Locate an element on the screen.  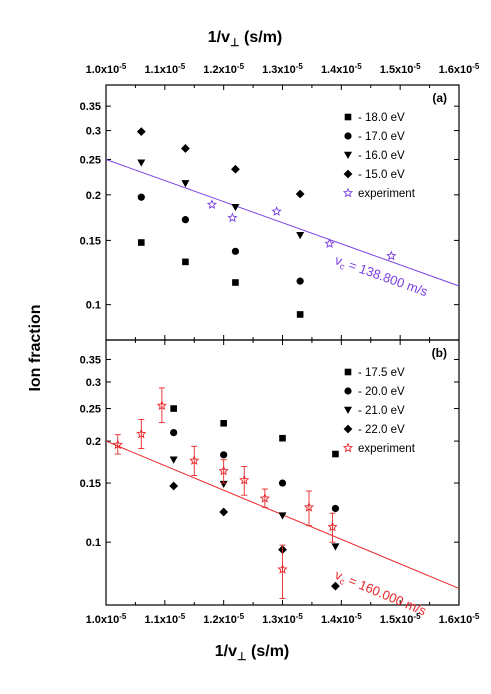
legend-label: - 18.0 eV is located at coordinates (381, 118).